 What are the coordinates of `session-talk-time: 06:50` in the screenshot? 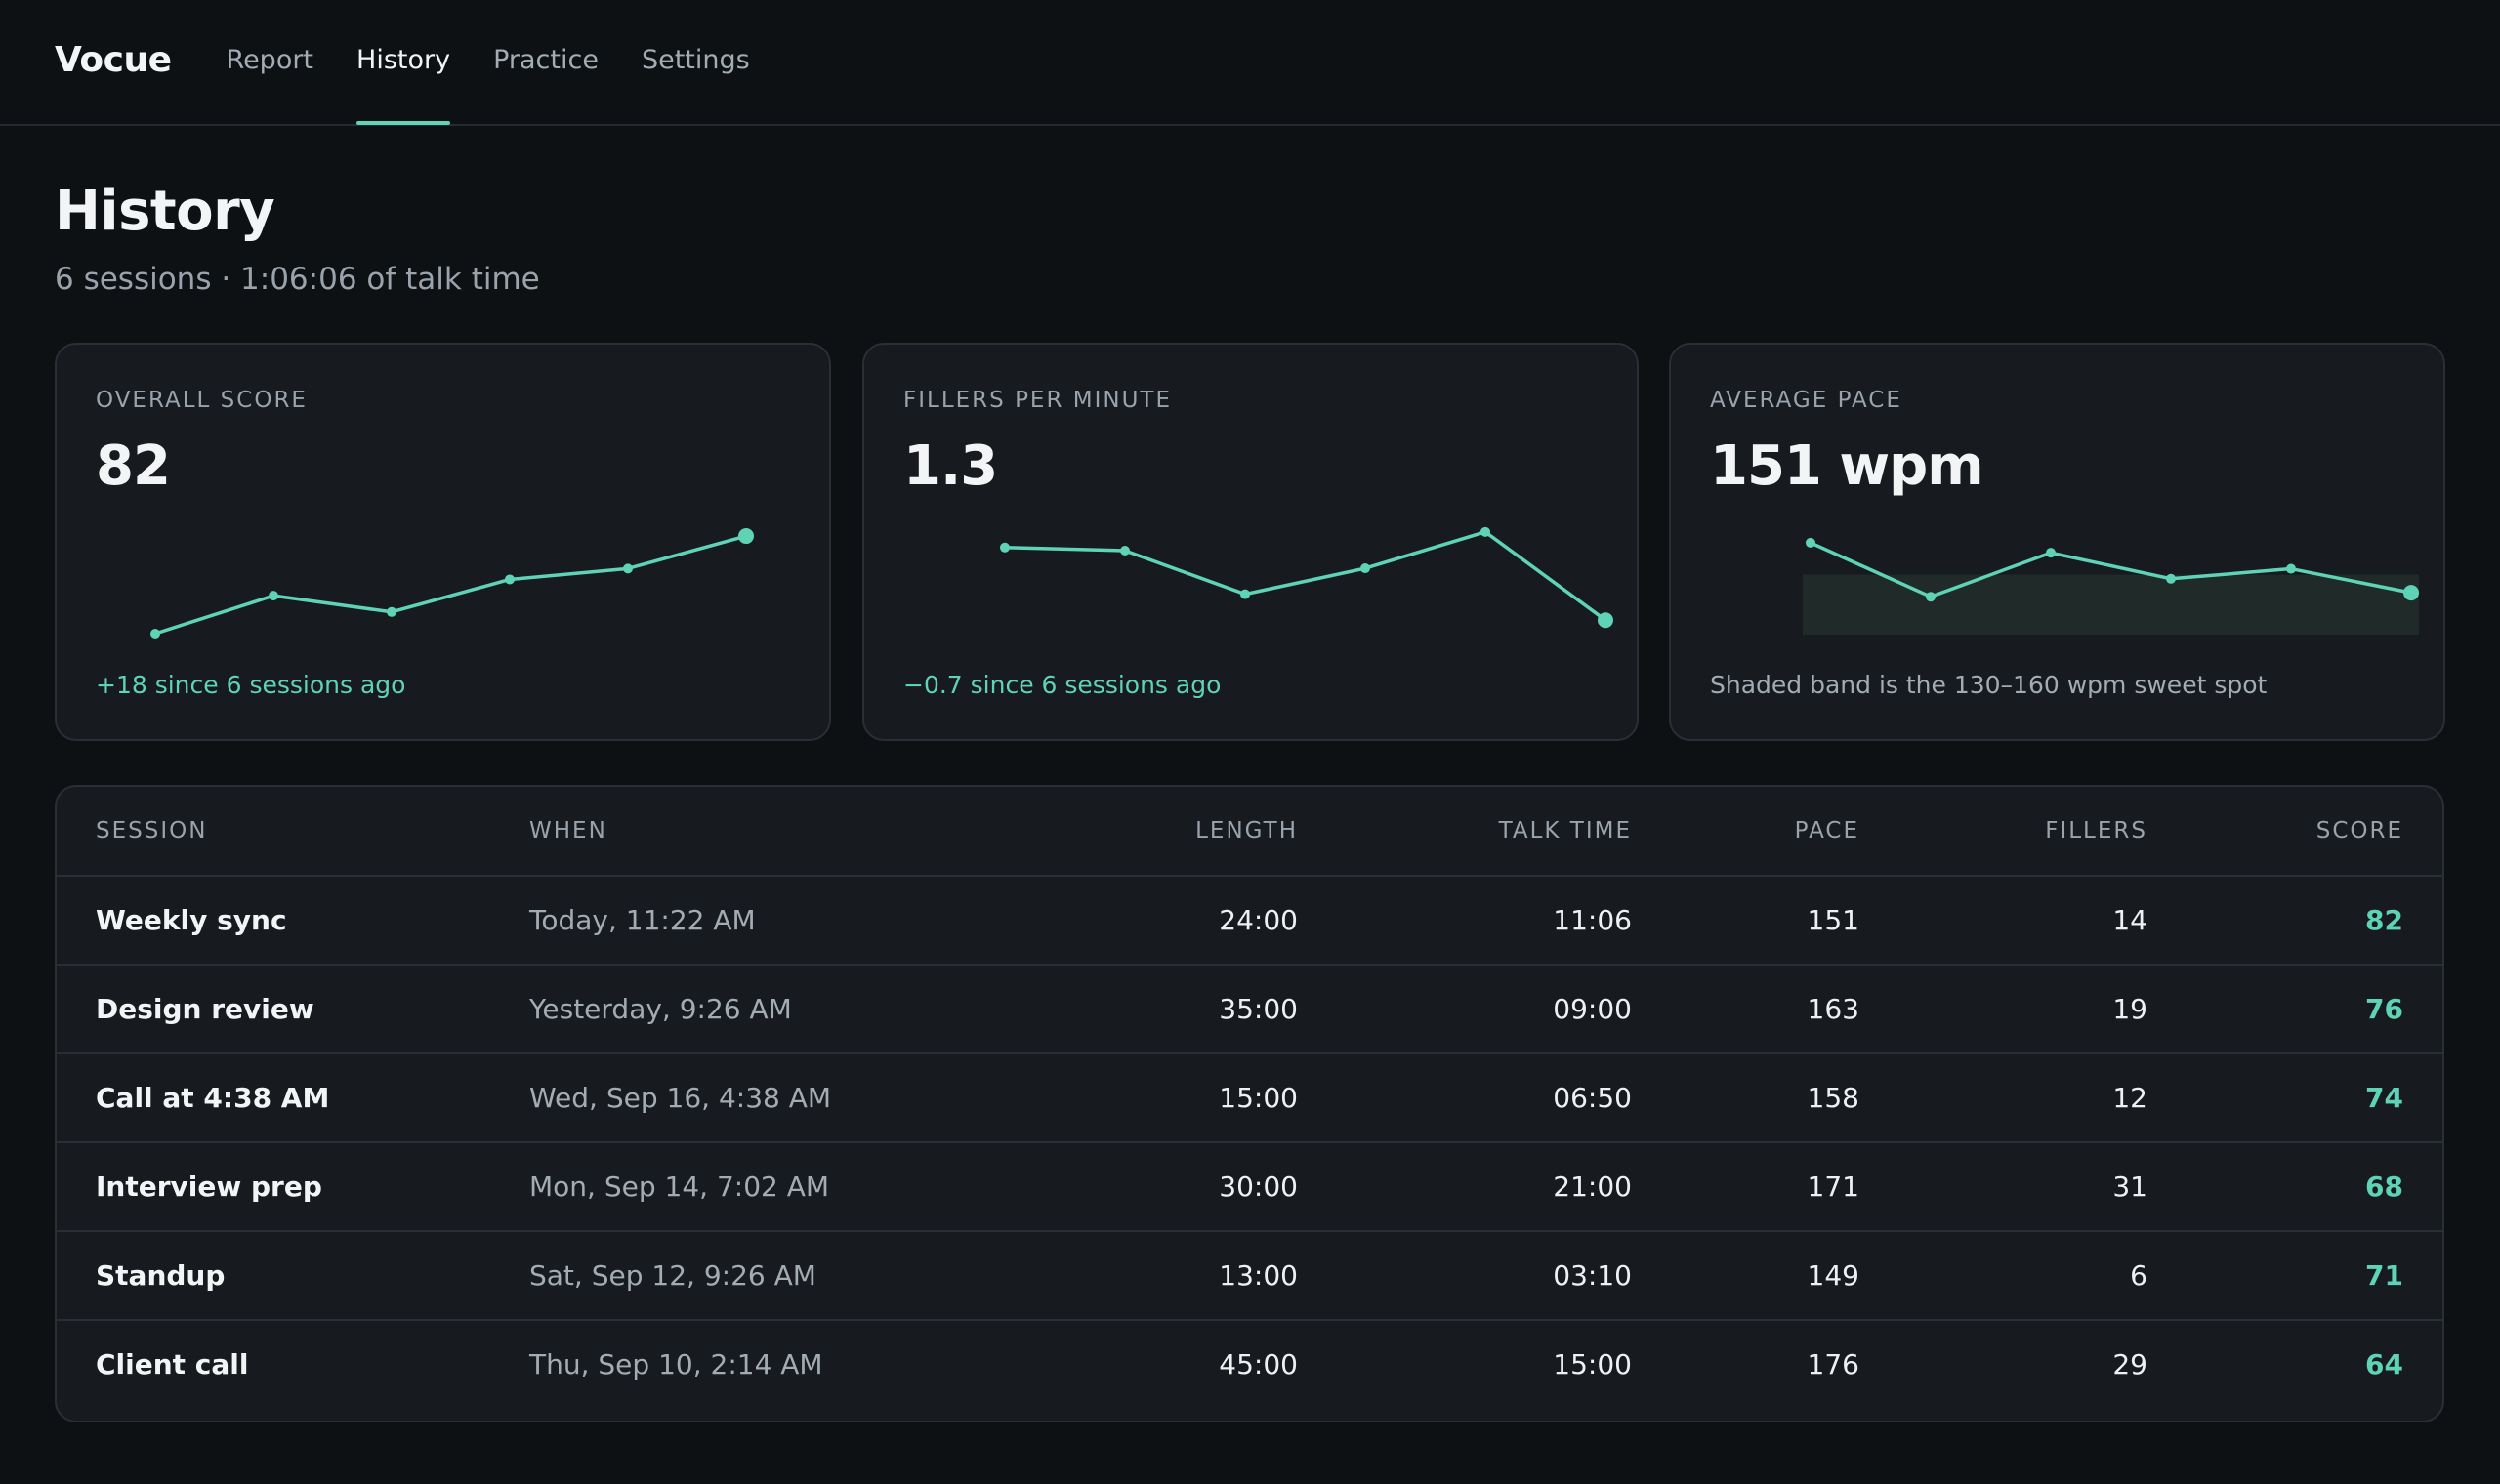 It's located at (1592, 1098).